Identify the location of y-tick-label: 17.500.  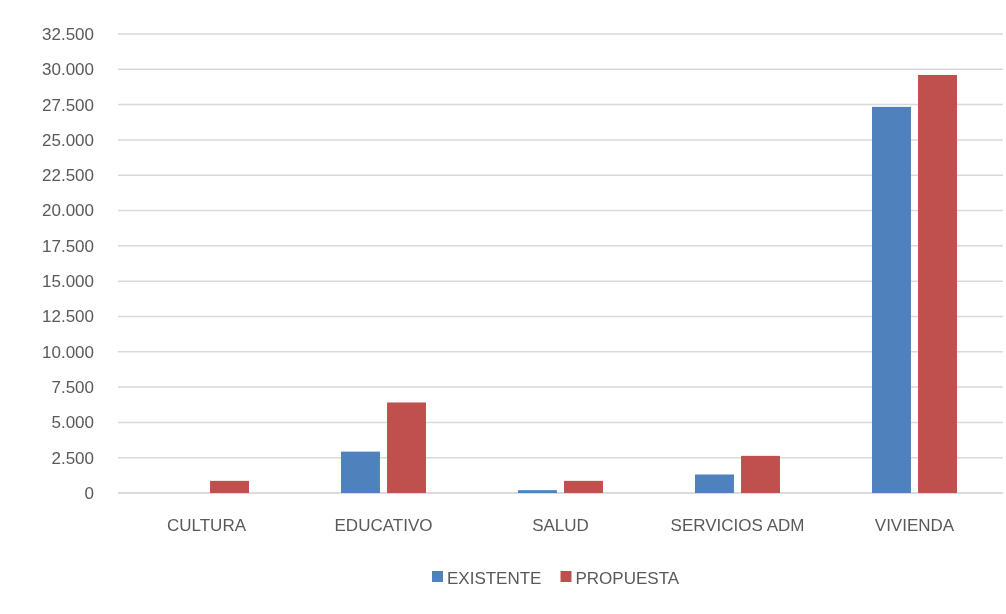
(68, 246).